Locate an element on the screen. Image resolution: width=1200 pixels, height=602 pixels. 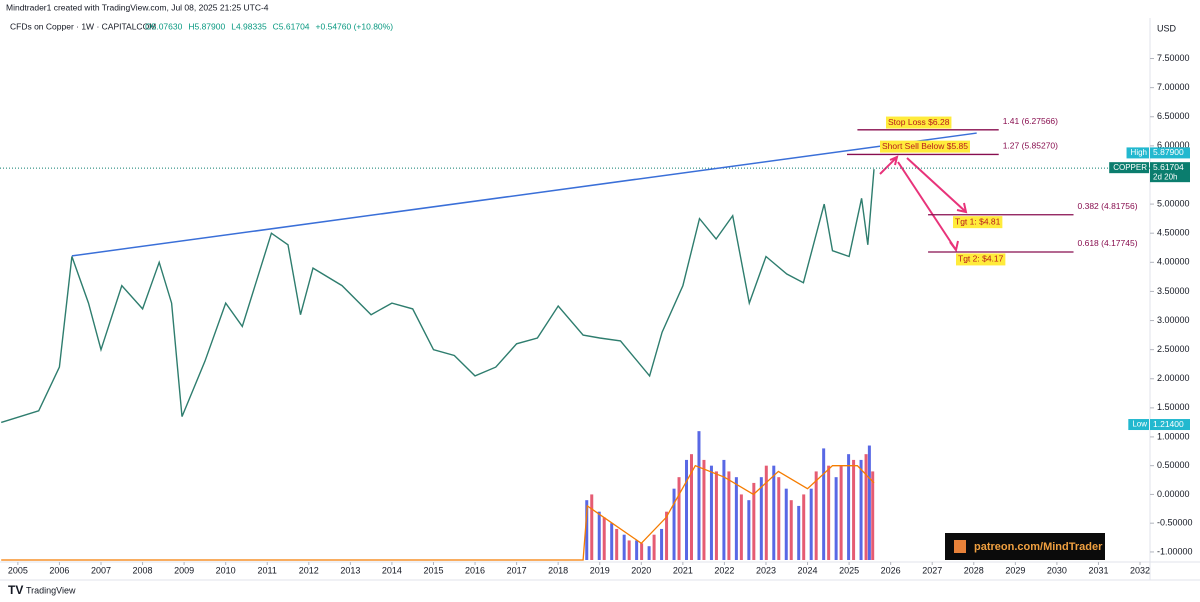
y-tick-label: 4.50000 is located at coordinates (1173, 233).